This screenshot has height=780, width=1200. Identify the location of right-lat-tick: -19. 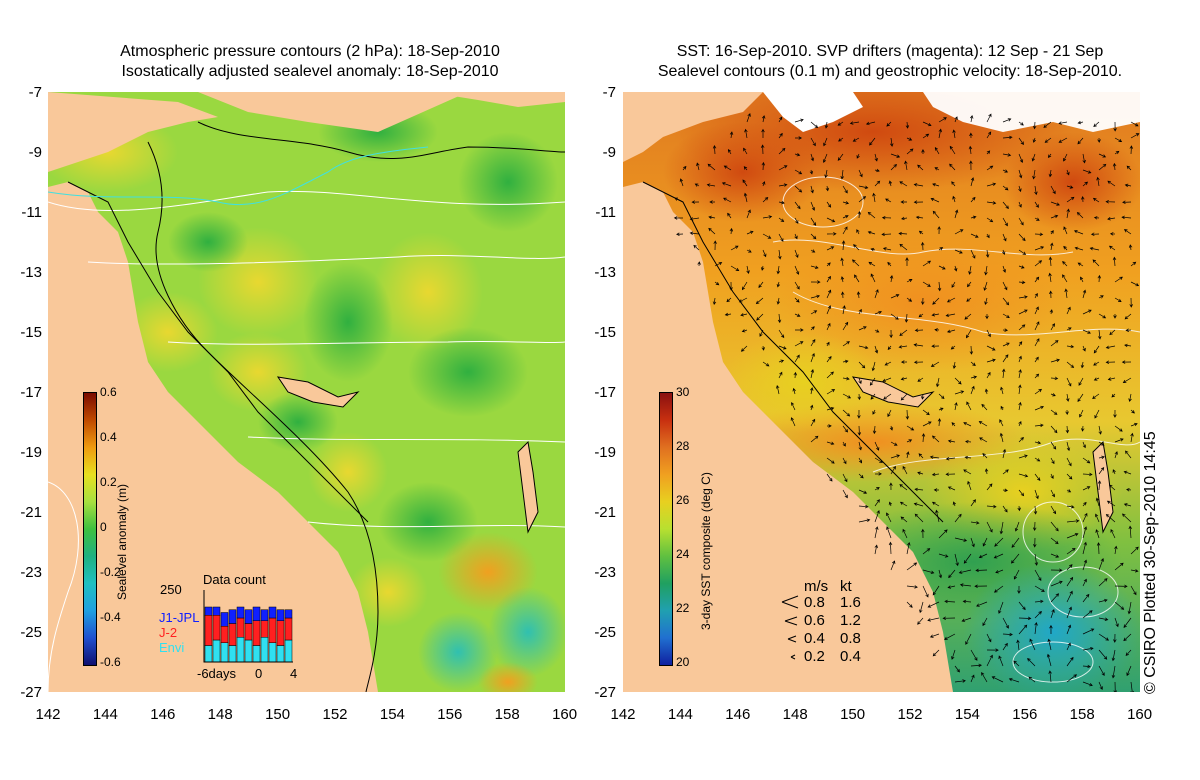
(605, 452).